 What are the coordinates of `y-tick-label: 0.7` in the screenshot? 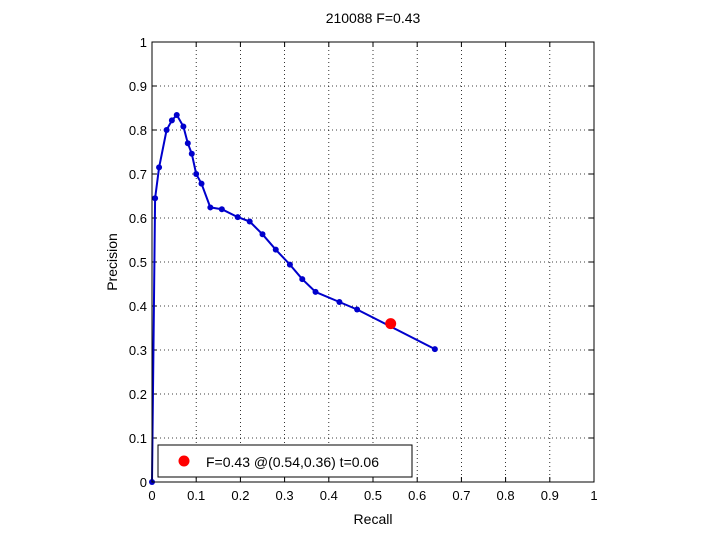 It's located at (138, 174).